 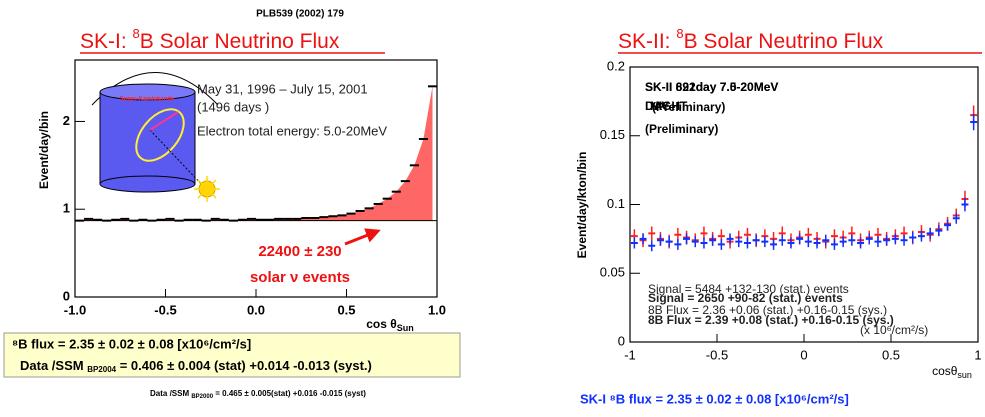 I want to click on annotation: SK-II 622day 7.0-20MeV, so click(x=711, y=87).